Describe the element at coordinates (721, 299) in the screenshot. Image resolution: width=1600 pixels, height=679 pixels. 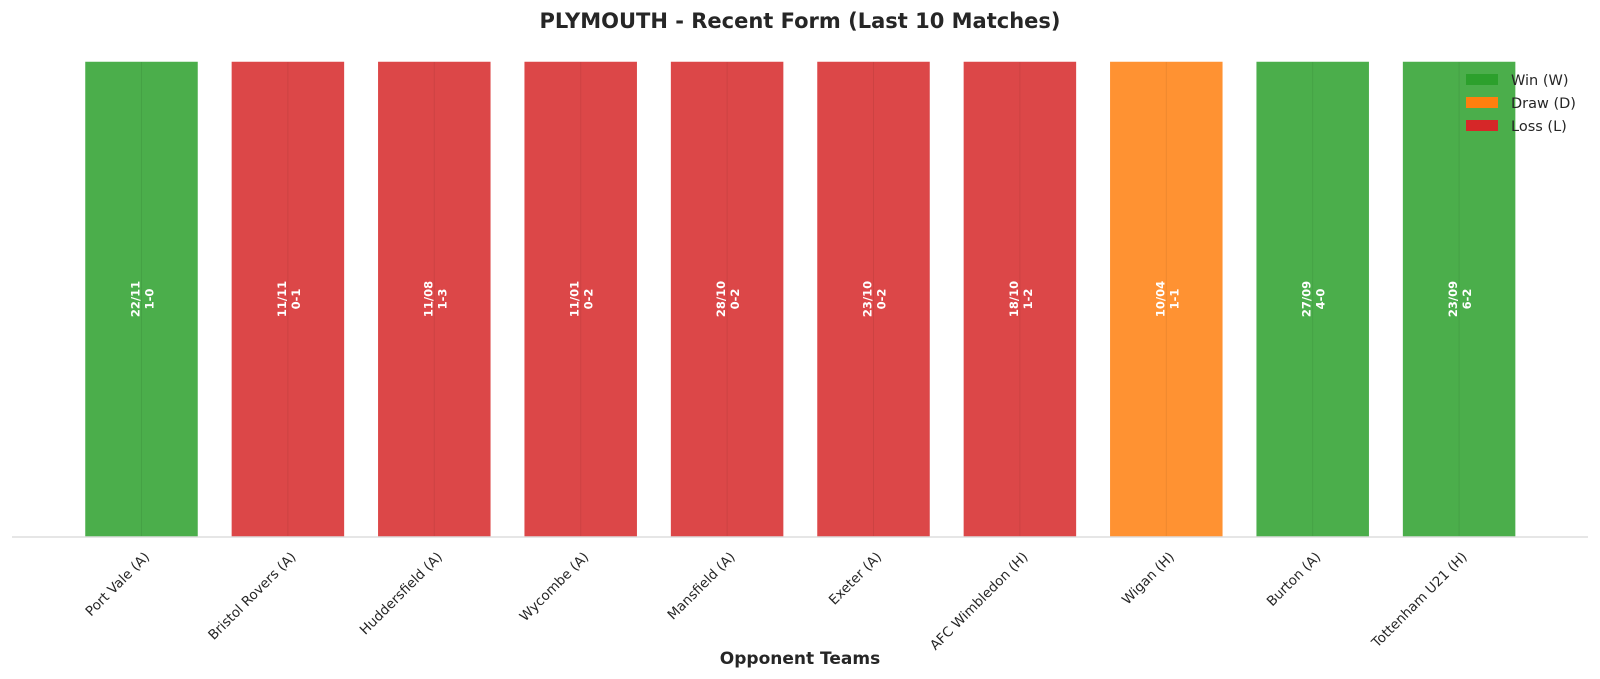
I see `bar-date-label: 28/10` at that location.